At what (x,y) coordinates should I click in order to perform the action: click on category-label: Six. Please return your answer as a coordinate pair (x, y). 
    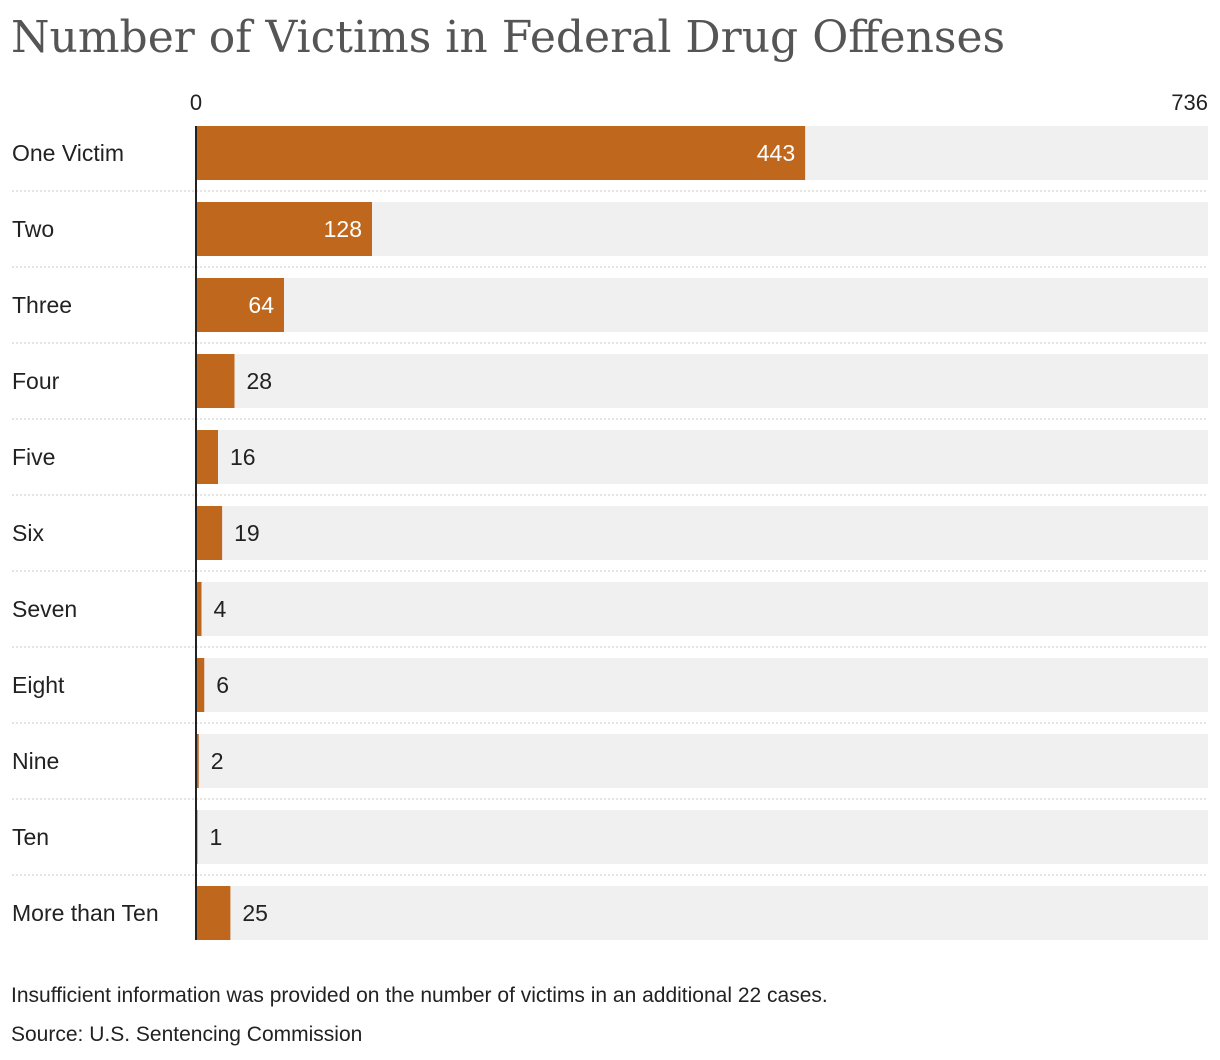
    Looking at the image, I should click on (28, 533).